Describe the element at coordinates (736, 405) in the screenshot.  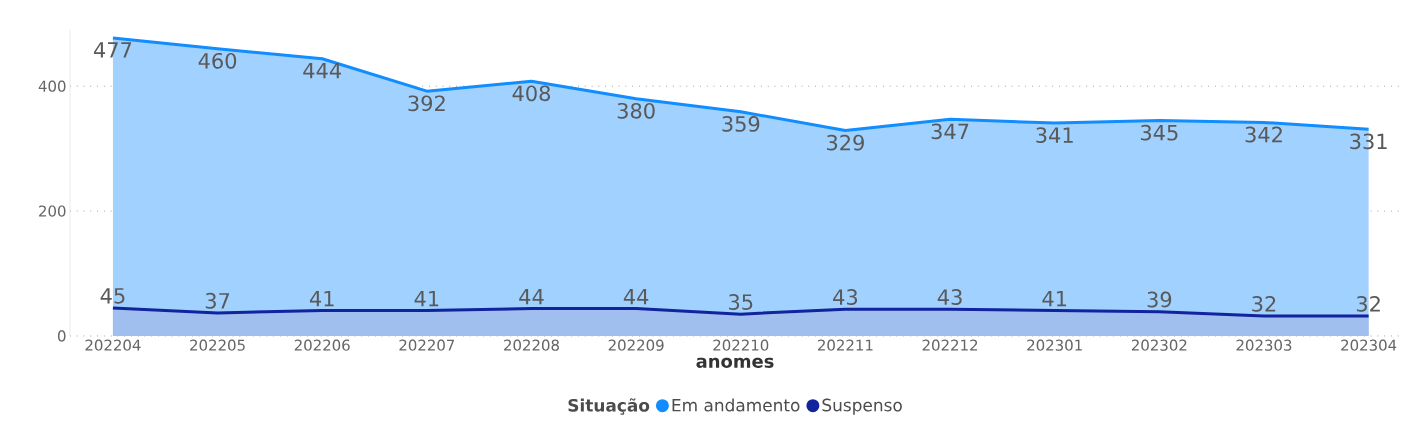
I see `legend-label: Em andamento` at that location.